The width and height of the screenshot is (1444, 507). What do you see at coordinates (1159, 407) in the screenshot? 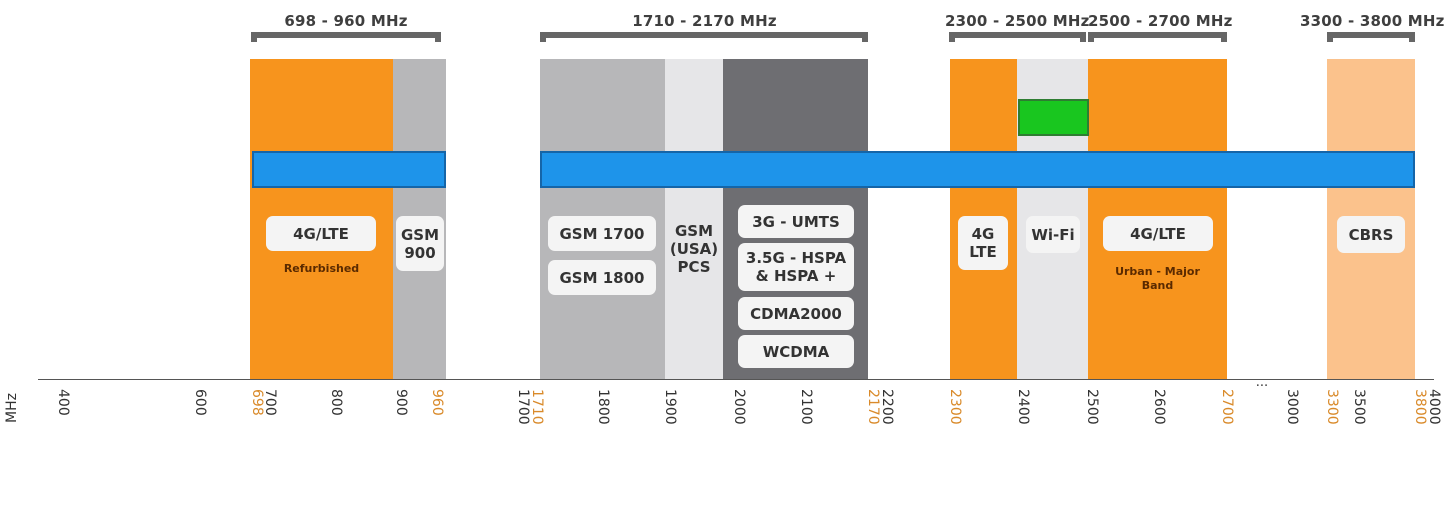
I see `axis-tick-2600: 2600` at bounding box center [1159, 407].